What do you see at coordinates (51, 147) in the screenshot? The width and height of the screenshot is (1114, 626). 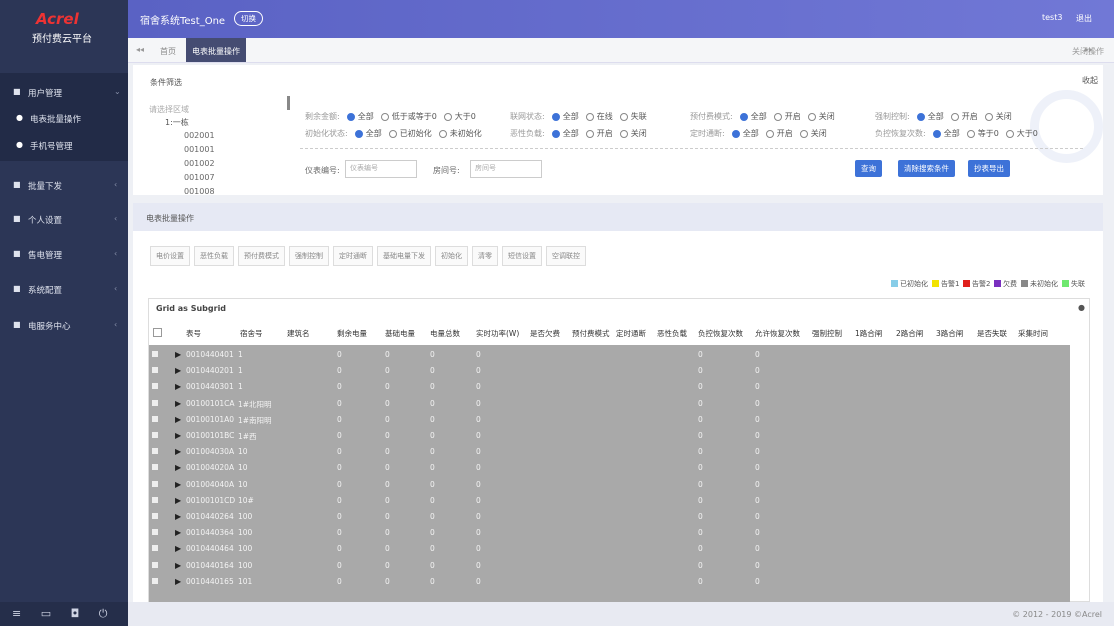 I see `submenu-item: 手机号管理` at bounding box center [51, 147].